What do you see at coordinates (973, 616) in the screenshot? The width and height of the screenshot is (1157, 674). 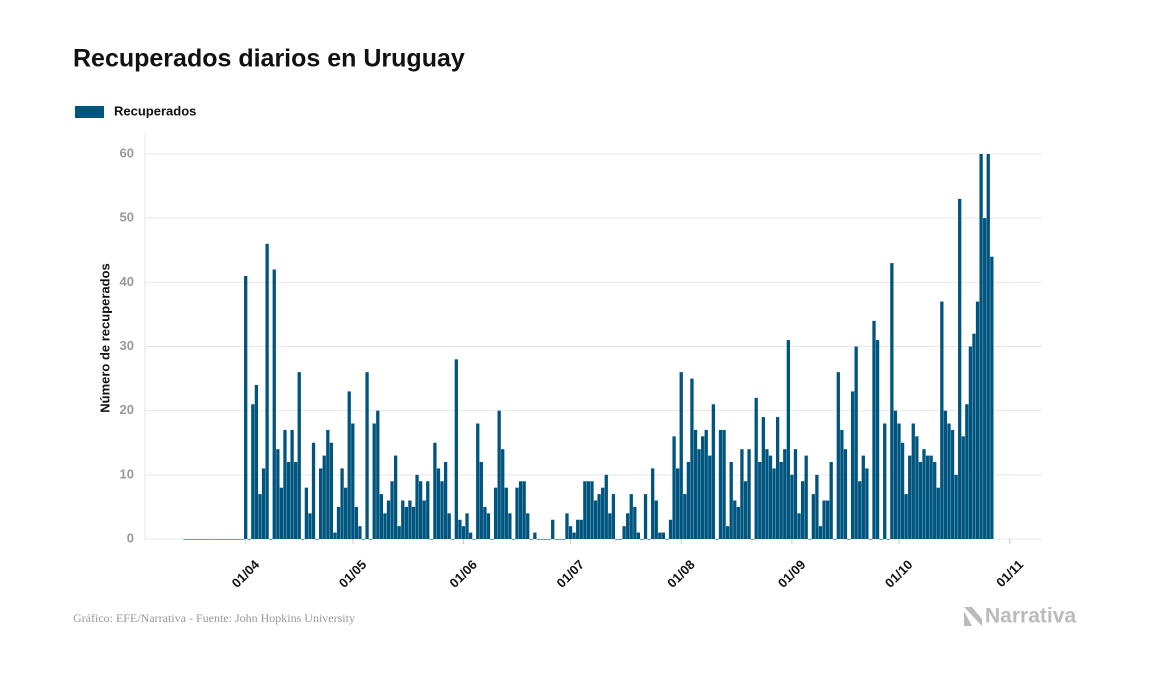 I see `logo-icon` at bounding box center [973, 616].